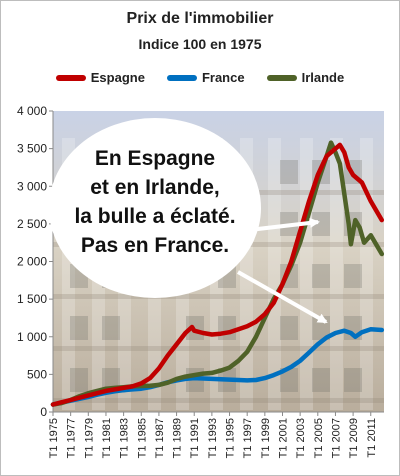 The height and width of the screenshot is (476, 400). What do you see at coordinates (37, 374) in the screenshot?
I see `y-tick-label: 500` at bounding box center [37, 374].